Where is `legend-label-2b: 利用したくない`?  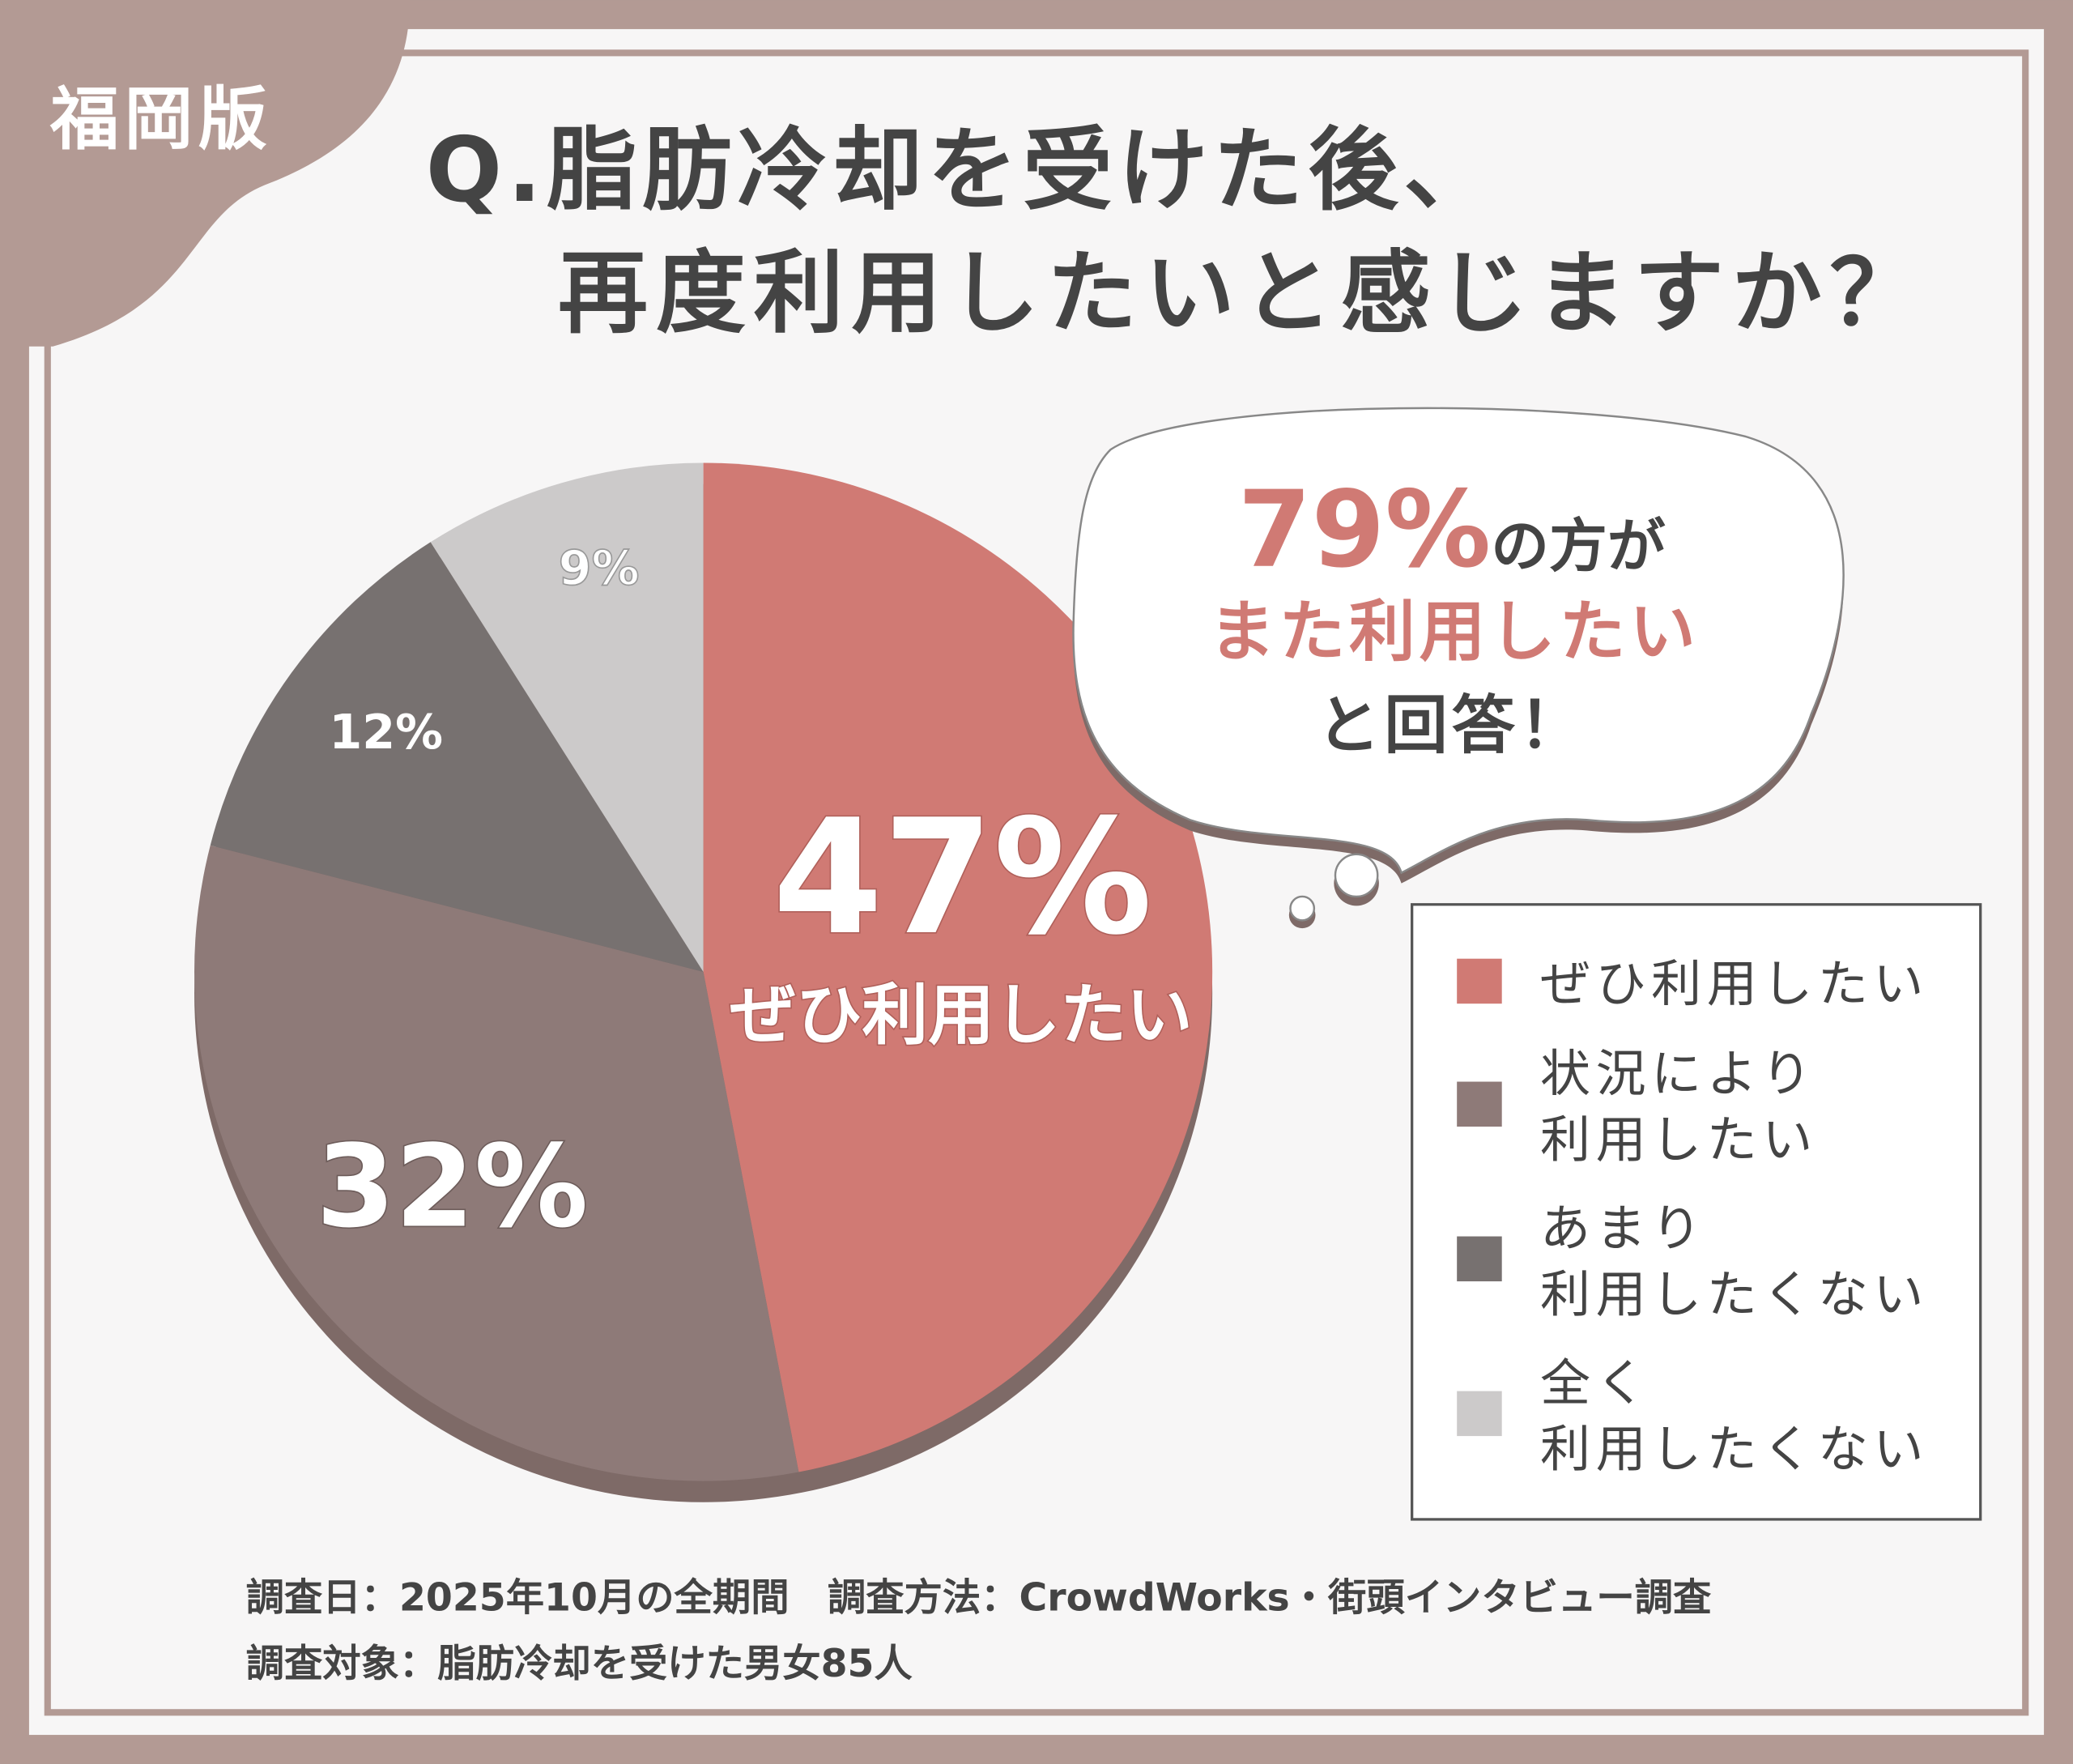
legend-label-2b: 利用したくない is located at coordinates (1734, 1294).